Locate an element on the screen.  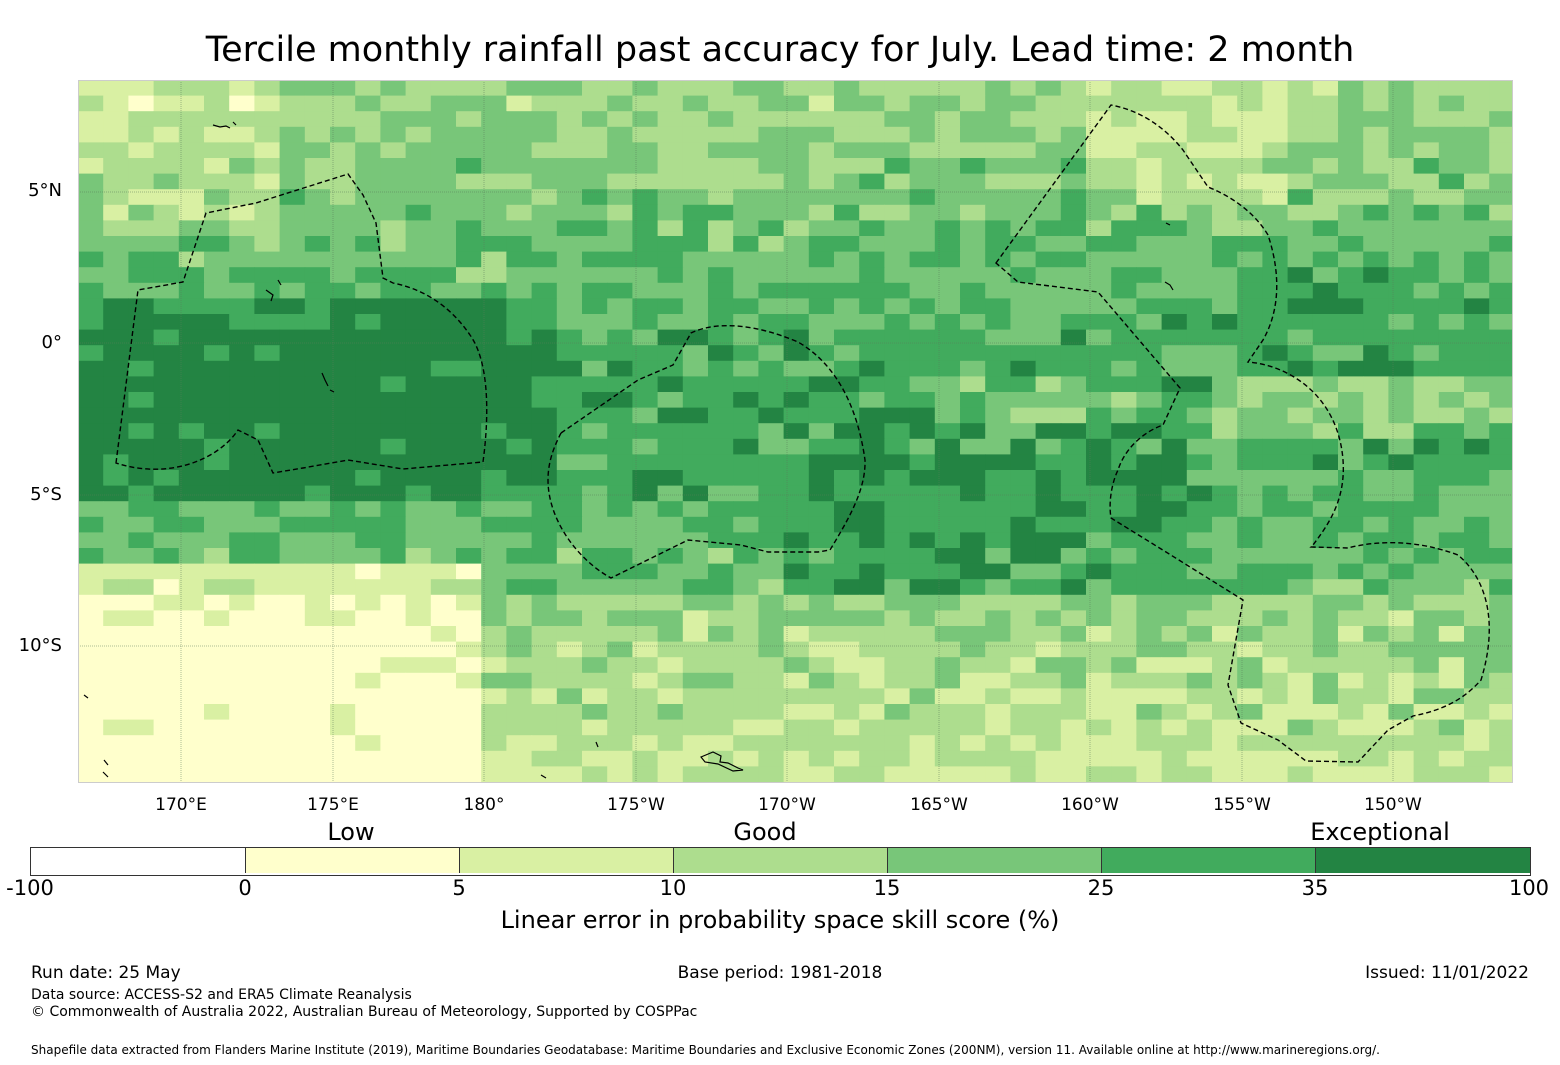
category-exceptional: Exceptional is located at coordinates (1380, 832).